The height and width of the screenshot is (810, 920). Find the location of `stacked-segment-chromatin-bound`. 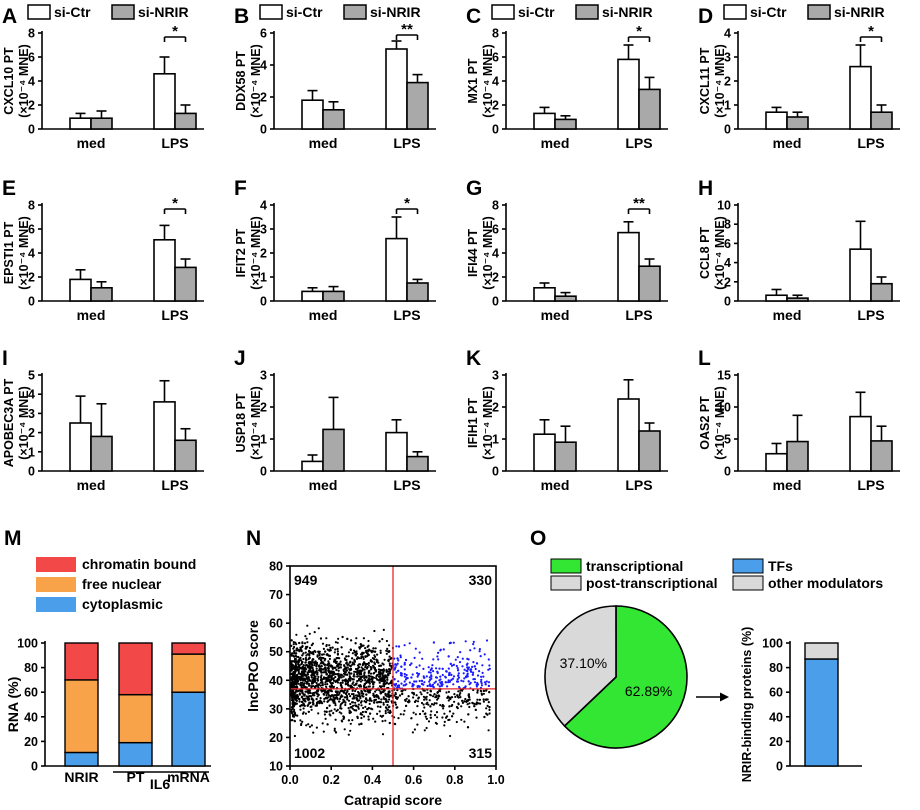

stacked-segment-chromatin-bound is located at coordinates (188, 648).